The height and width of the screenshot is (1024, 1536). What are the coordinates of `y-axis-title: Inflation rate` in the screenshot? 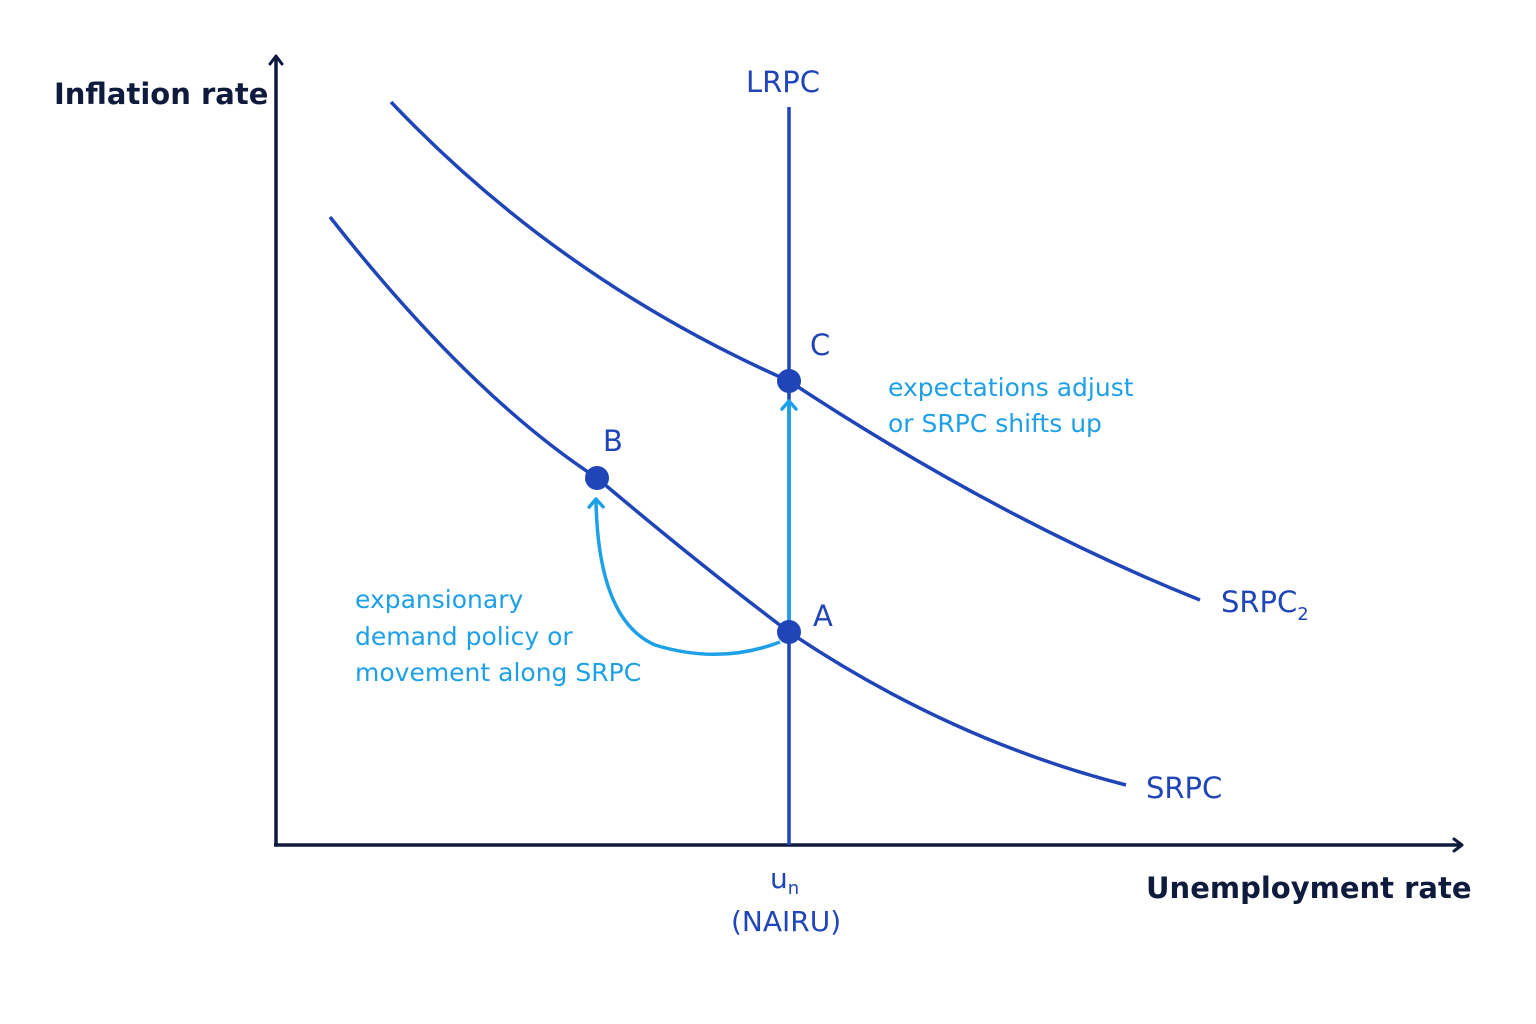 It's located at (161, 94).